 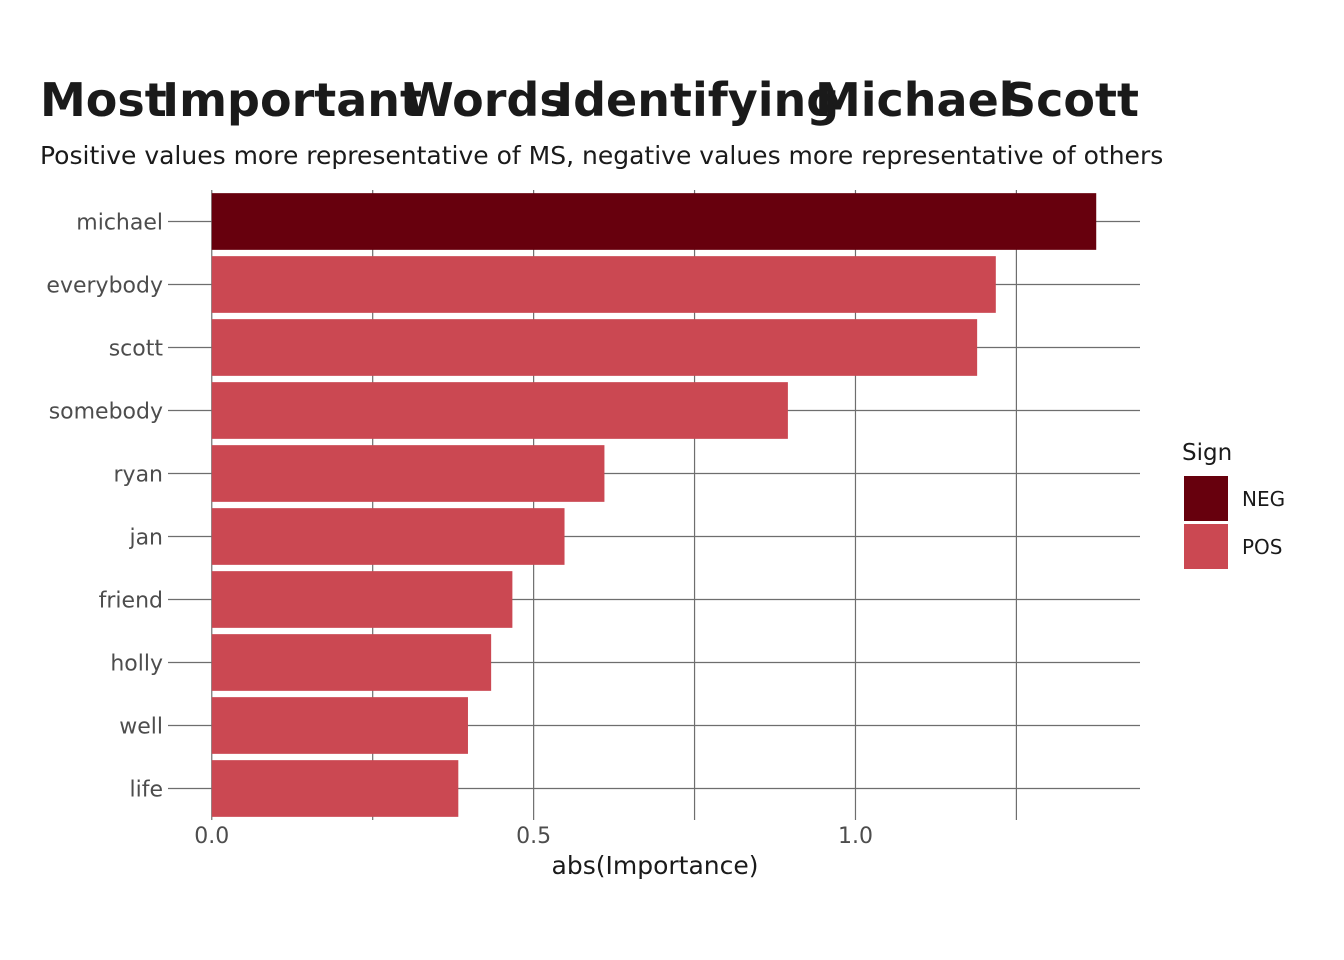 What do you see at coordinates (408, 473) in the screenshot?
I see `bar-ryan` at bounding box center [408, 473].